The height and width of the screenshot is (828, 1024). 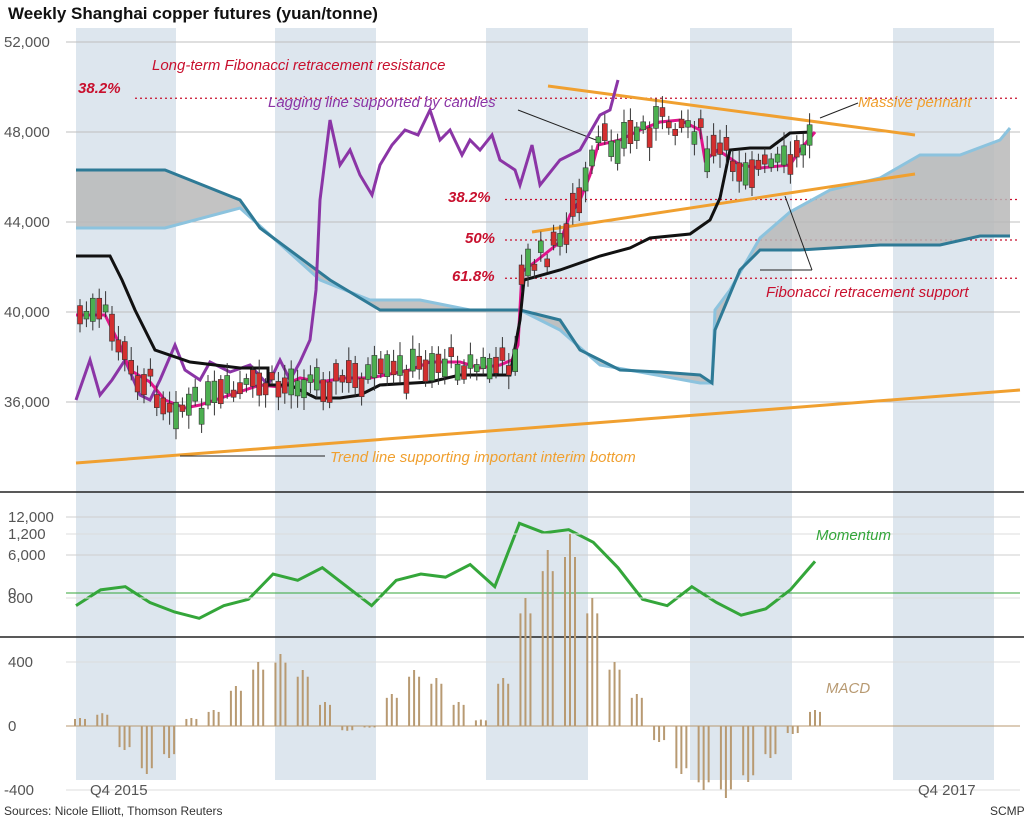 What do you see at coordinates (27, 222) in the screenshot?
I see `y-tick-label: 44,000` at bounding box center [27, 222].